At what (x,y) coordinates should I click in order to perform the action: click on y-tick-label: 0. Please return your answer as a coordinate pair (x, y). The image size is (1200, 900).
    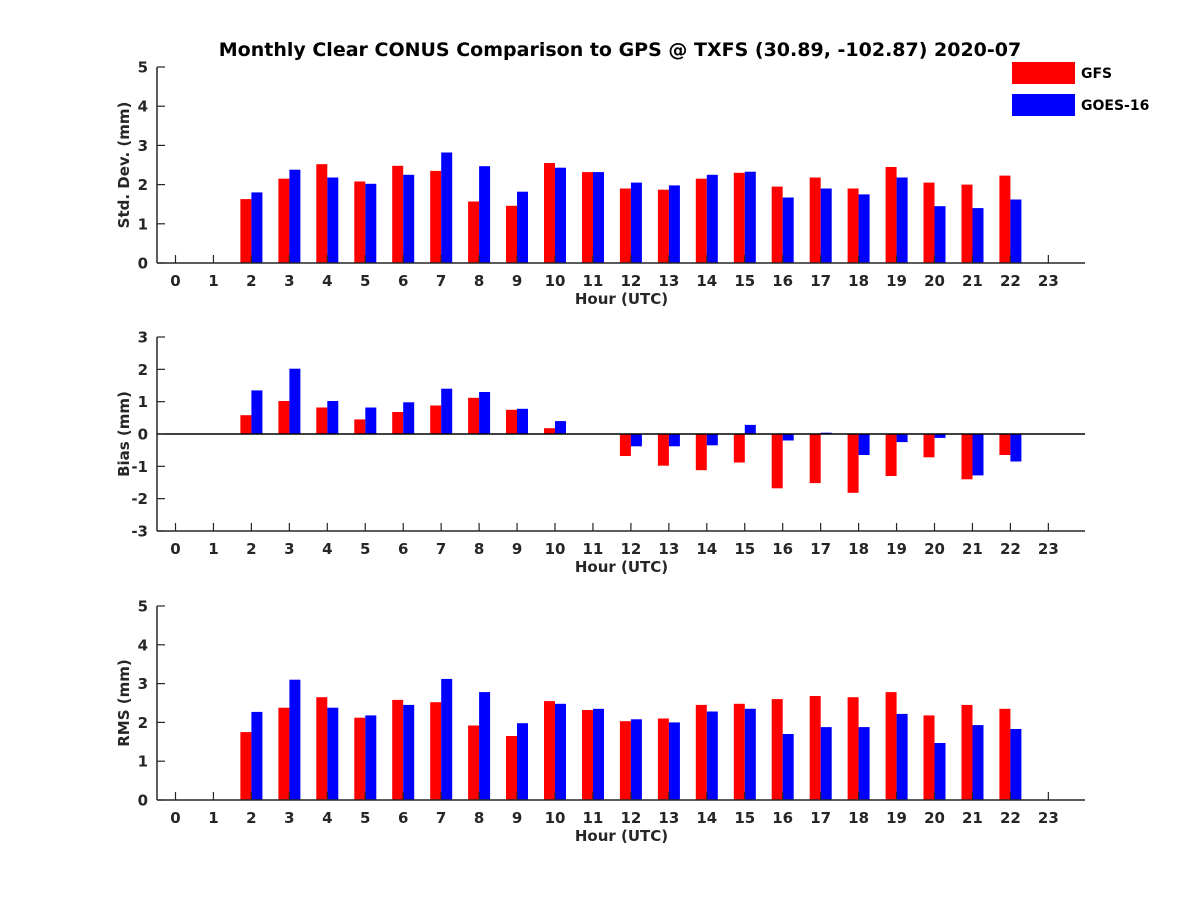
    Looking at the image, I should click on (143, 435).